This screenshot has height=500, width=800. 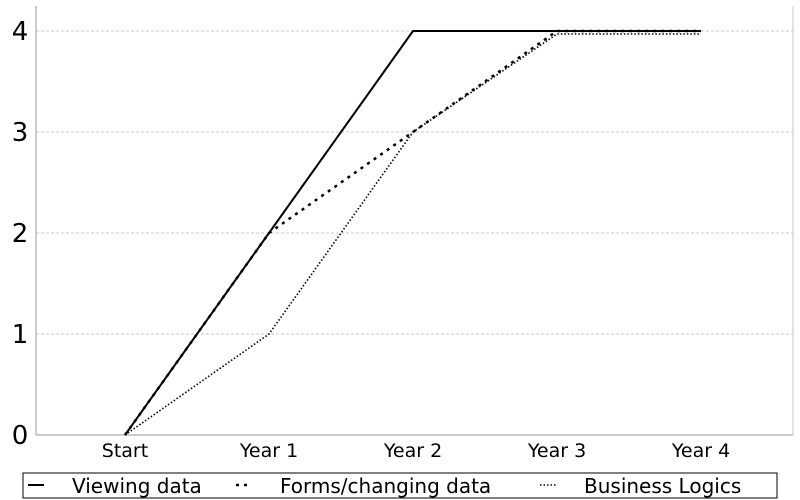 I want to click on y-tick-label: 2, so click(x=20, y=234).